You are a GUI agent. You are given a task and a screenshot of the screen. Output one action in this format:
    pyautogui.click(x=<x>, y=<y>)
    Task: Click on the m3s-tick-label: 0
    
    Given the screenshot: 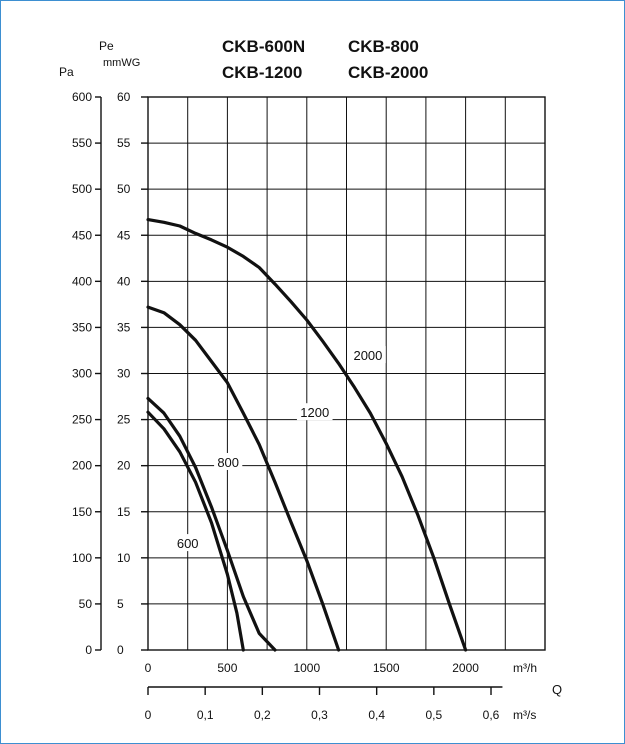 What is the action you would take?
    pyautogui.click(x=148, y=715)
    